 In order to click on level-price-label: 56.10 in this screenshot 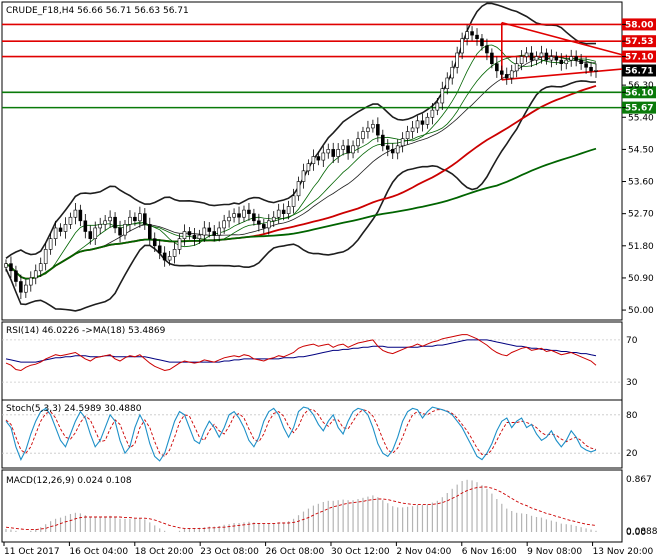, I will do `click(639, 93)`.